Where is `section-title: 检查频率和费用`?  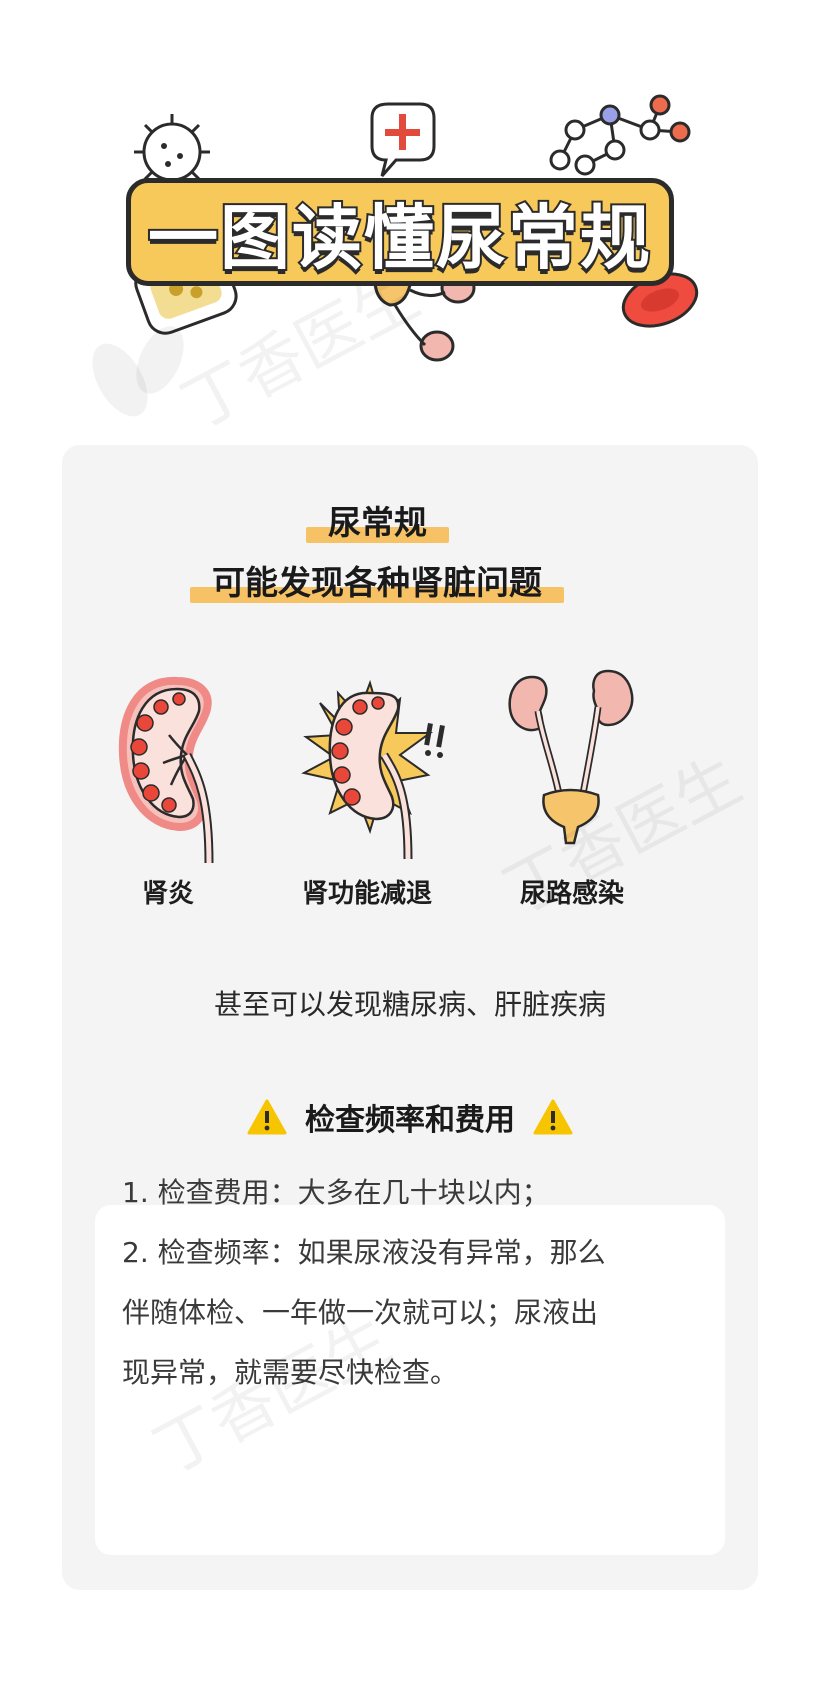 section-title: 检查频率和费用 is located at coordinates (410, 1120).